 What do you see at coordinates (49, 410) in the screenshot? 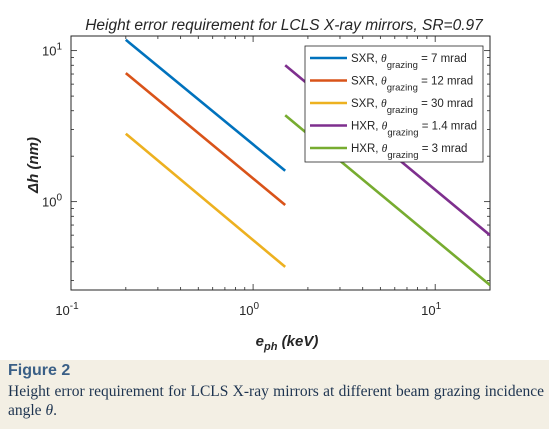
I see `caption-symbol: θ` at bounding box center [49, 410].